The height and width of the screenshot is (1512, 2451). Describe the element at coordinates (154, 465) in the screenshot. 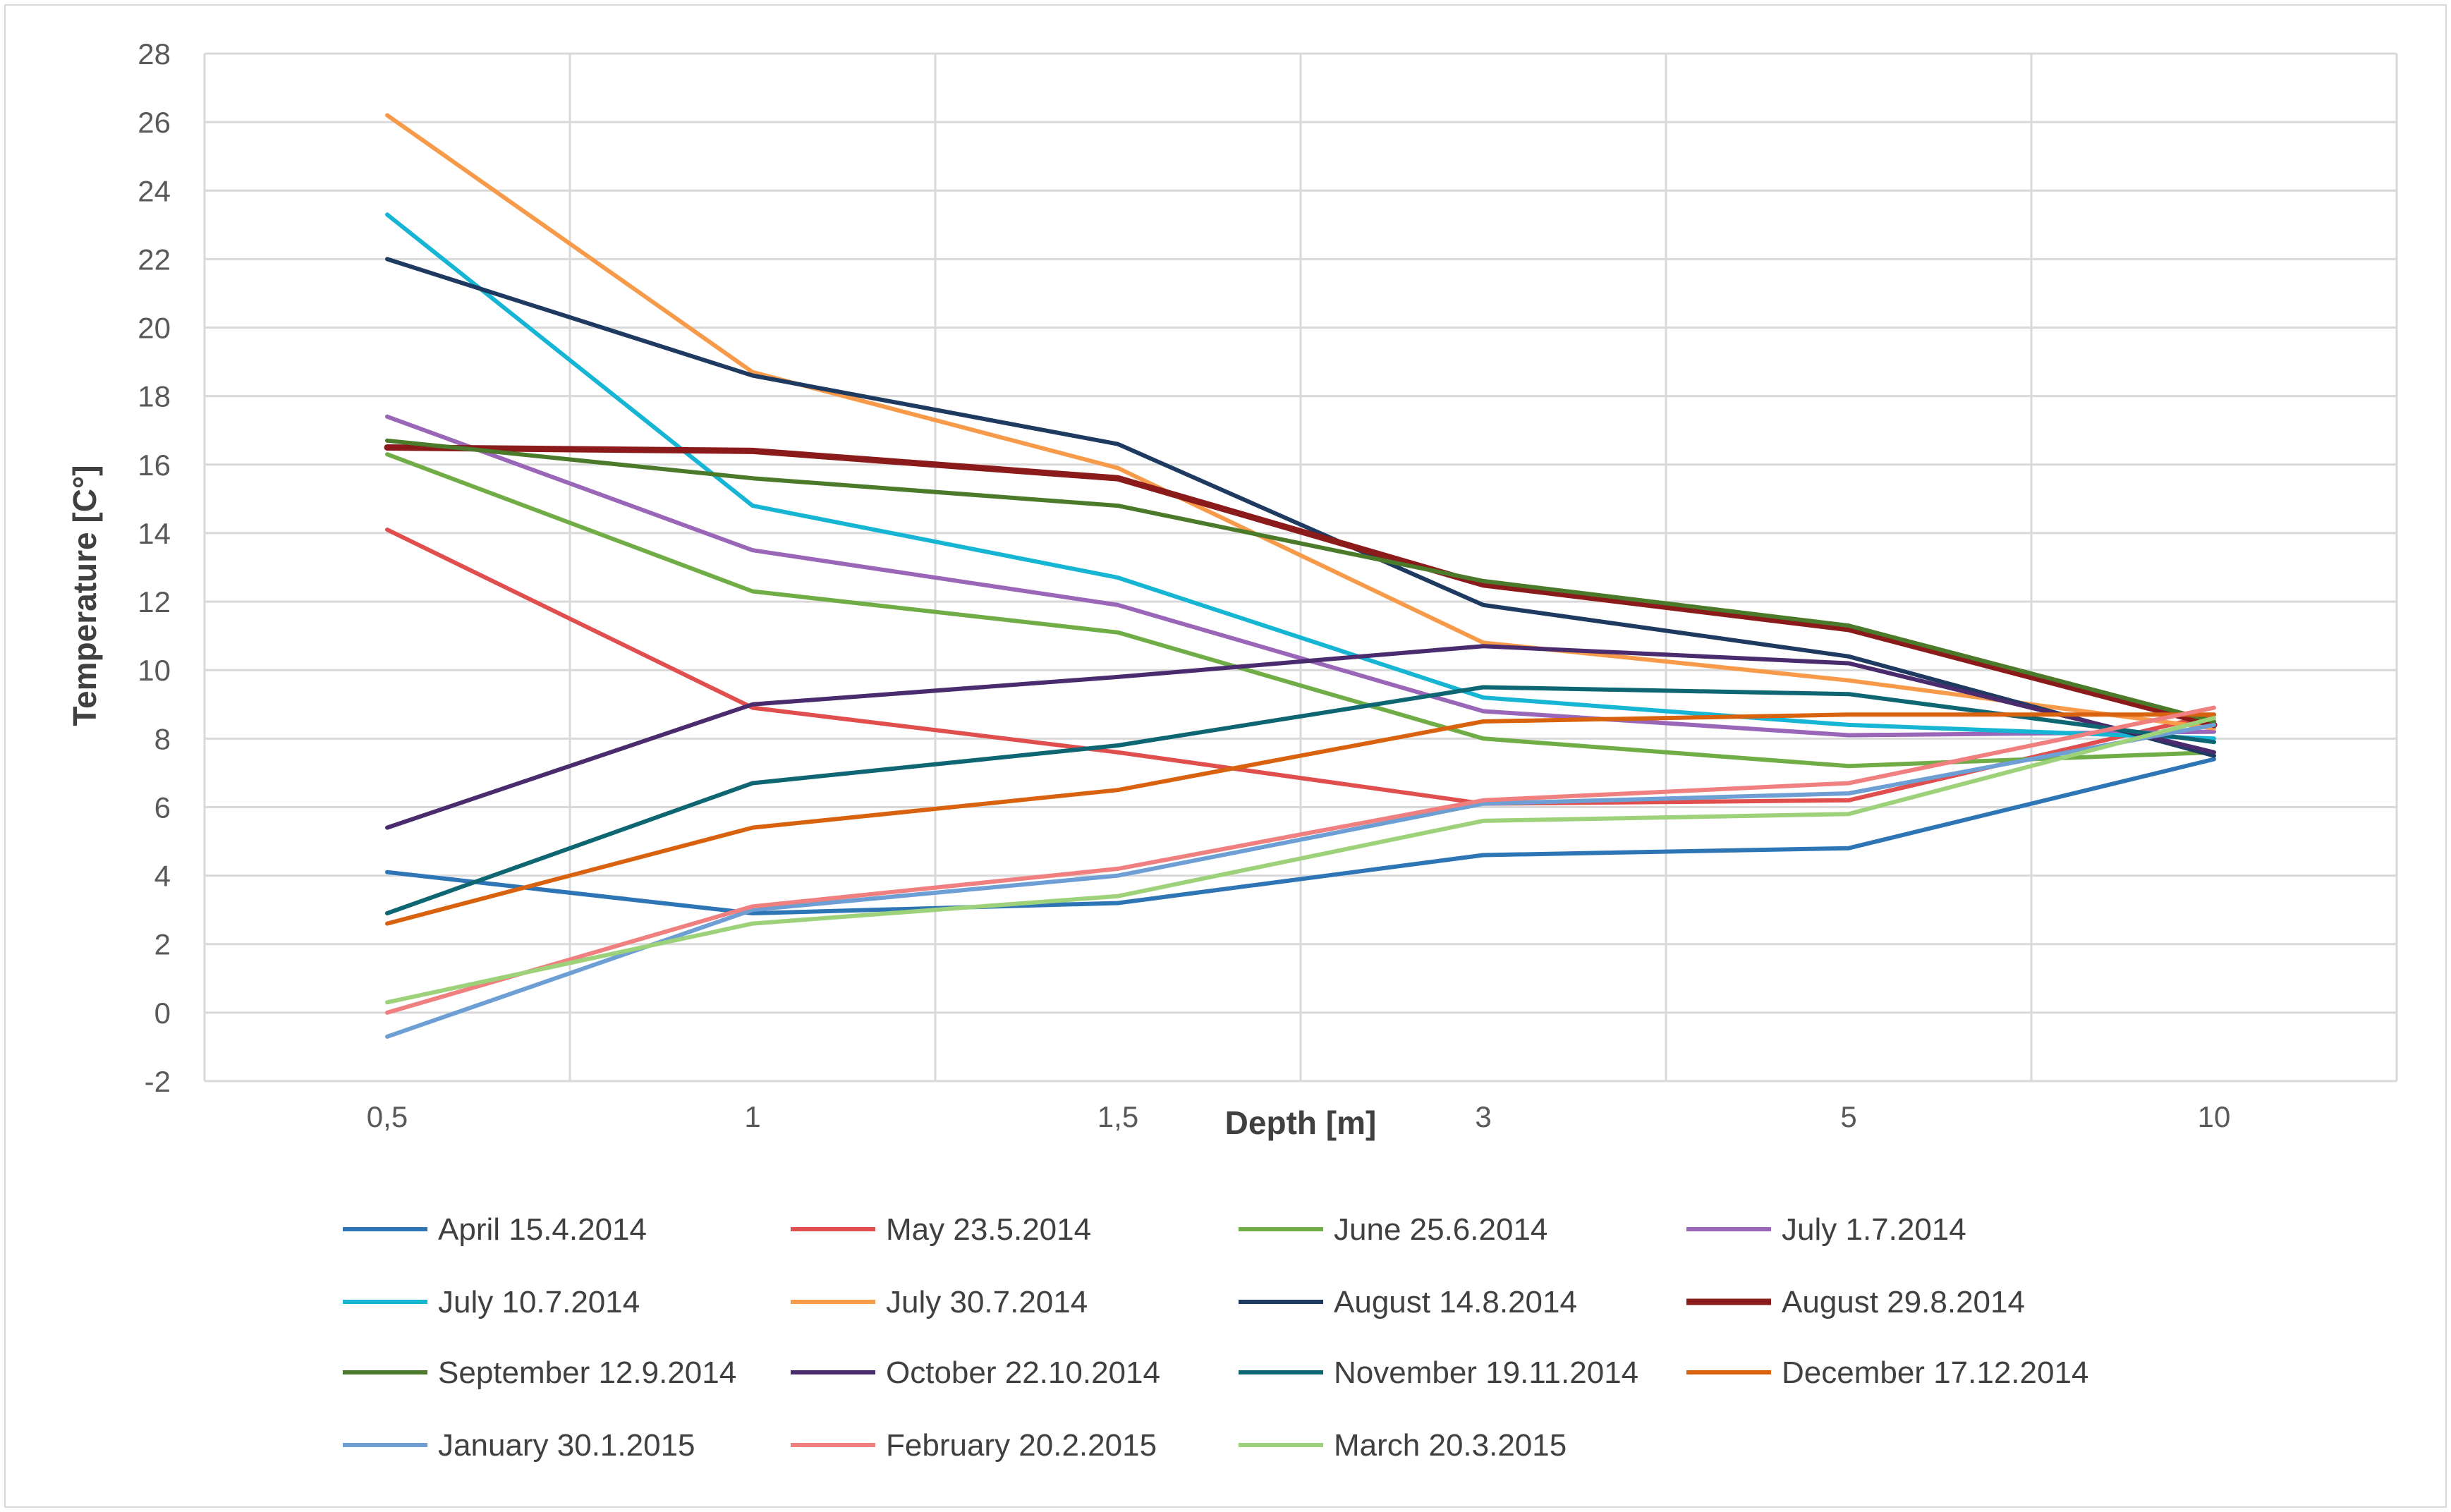

I see `y-tick-label: 16` at that location.